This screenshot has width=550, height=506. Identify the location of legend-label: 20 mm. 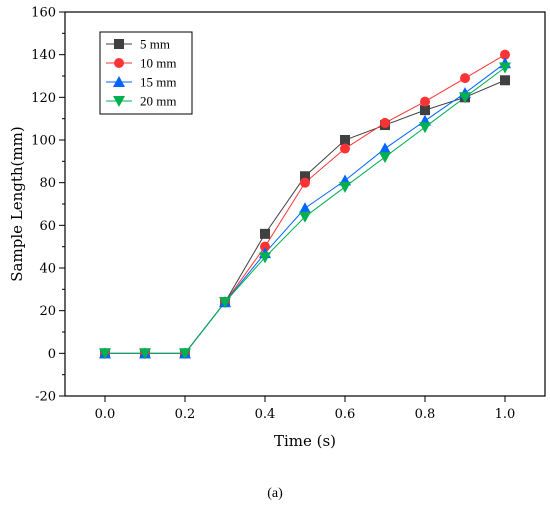
(158, 101).